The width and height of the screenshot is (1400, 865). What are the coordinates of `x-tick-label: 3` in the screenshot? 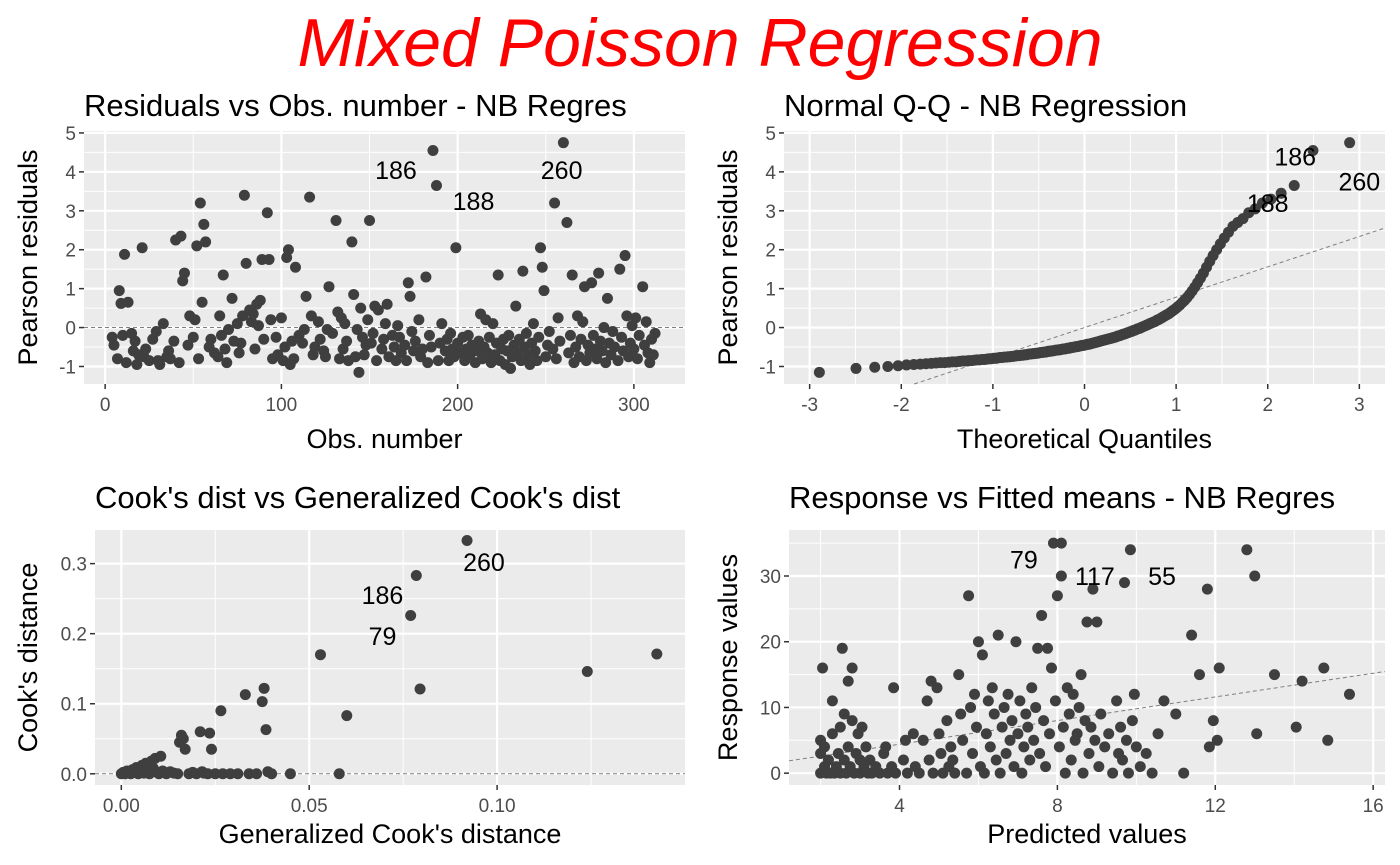 It's located at (1359, 405).